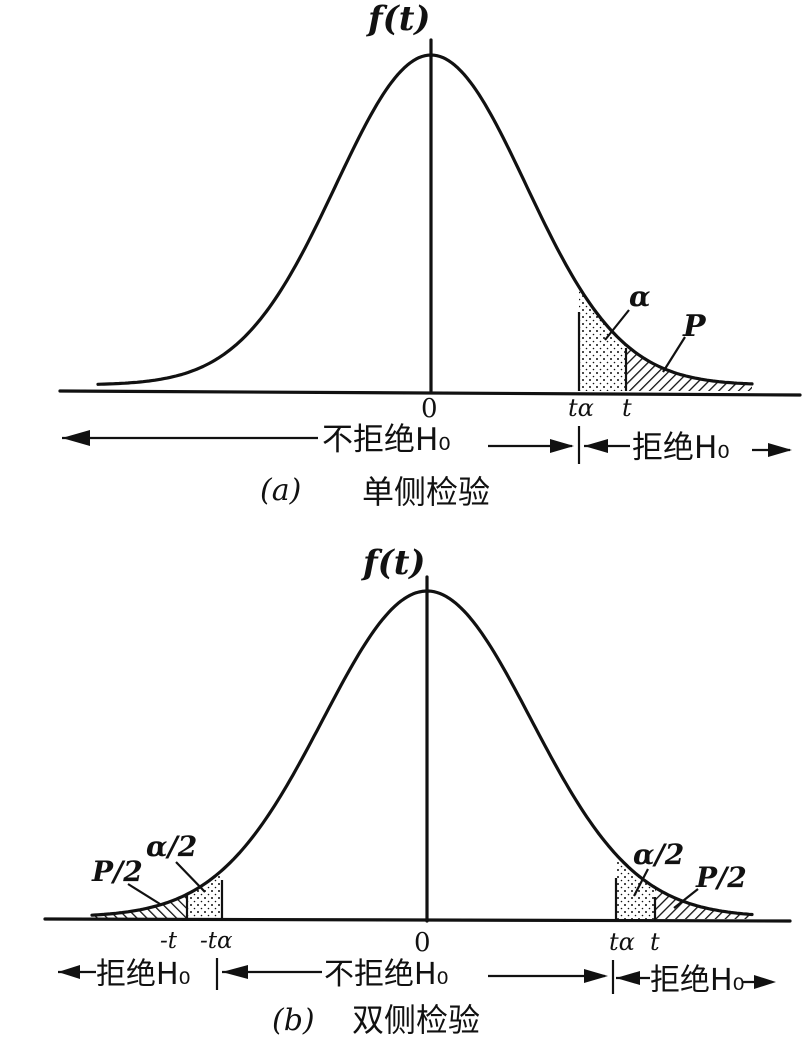  Describe the element at coordinates (190, 877) in the screenshot. I see `half-alpha-left-leader` at that location.